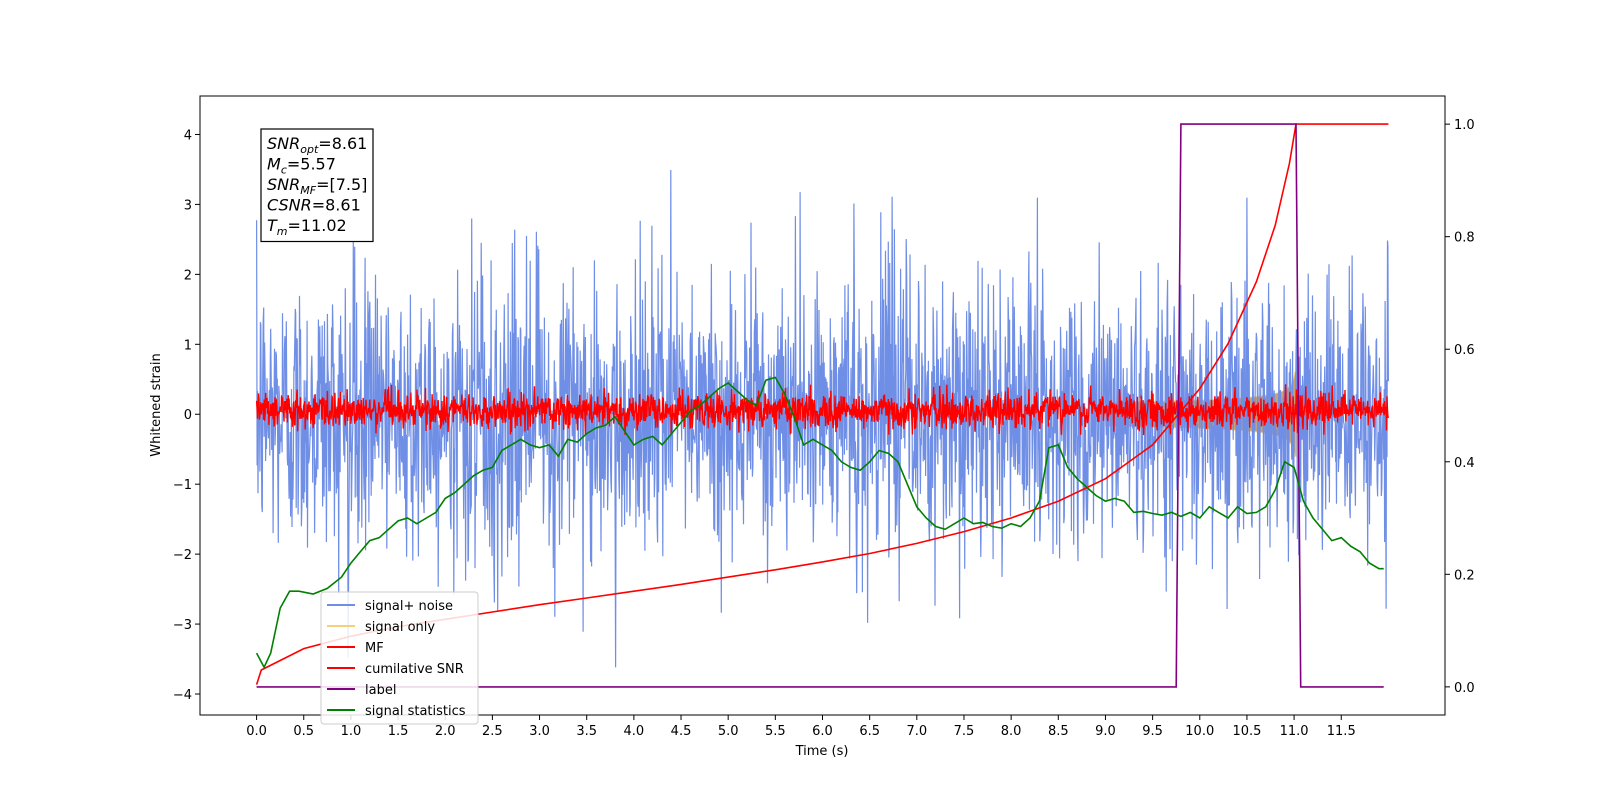 The width and height of the screenshot is (1600, 800). What do you see at coordinates (400, 627) in the screenshot?
I see `legend-label: signal only` at bounding box center [400, 627].